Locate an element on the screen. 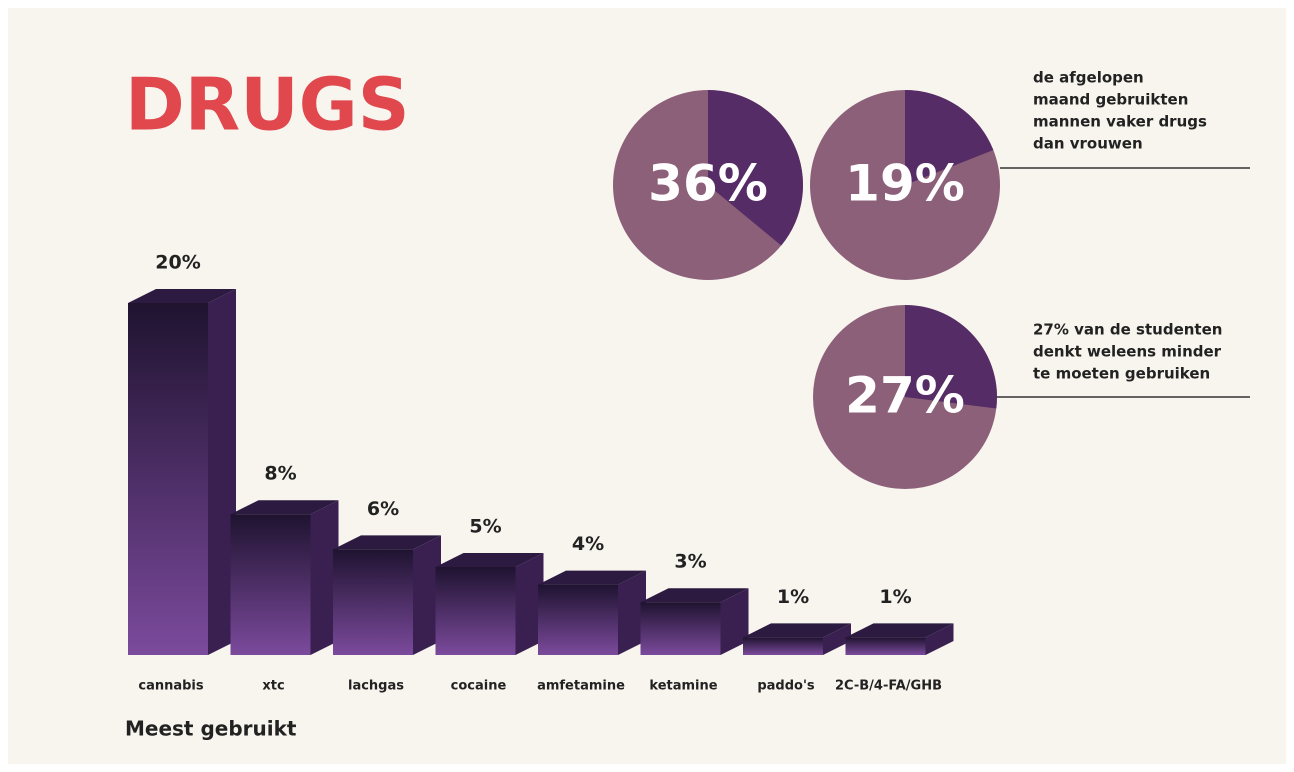  x-tick-label: amfetamine is located at coordinates (581, 686).